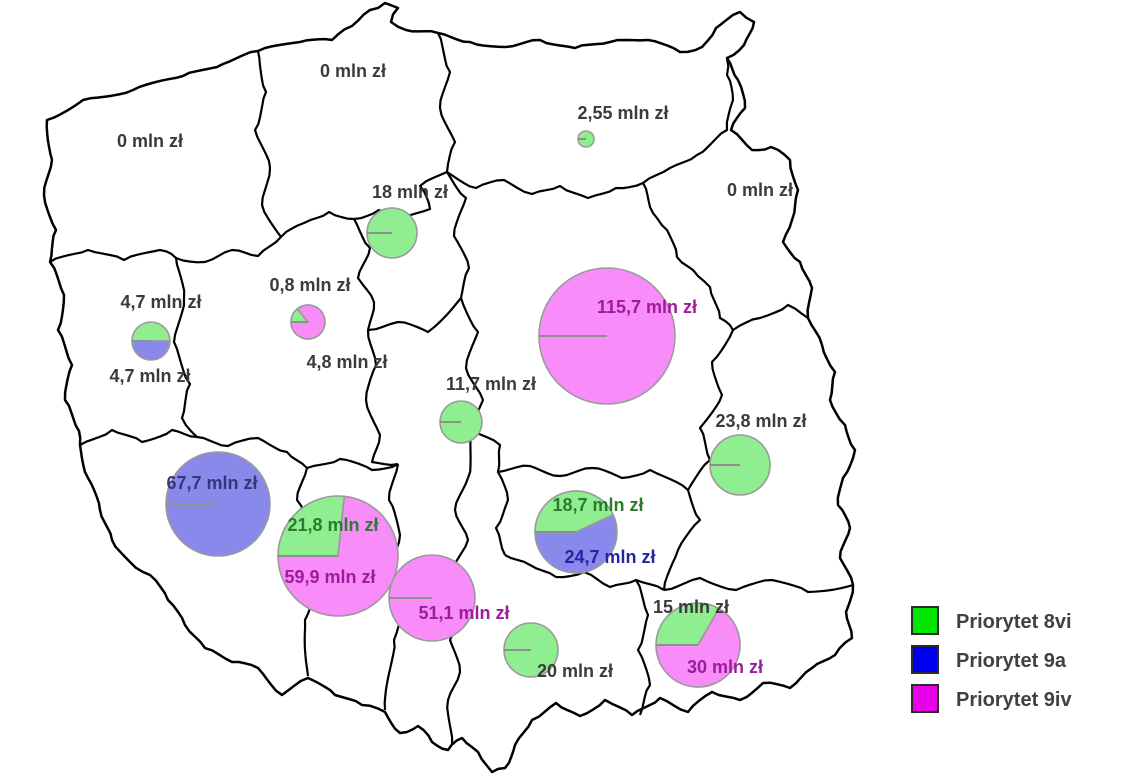 This screenshot has width=1126, height=777. I want to click on value-label-dolnoslaskie-0: 67,7 mln zł, so click(211, 483).